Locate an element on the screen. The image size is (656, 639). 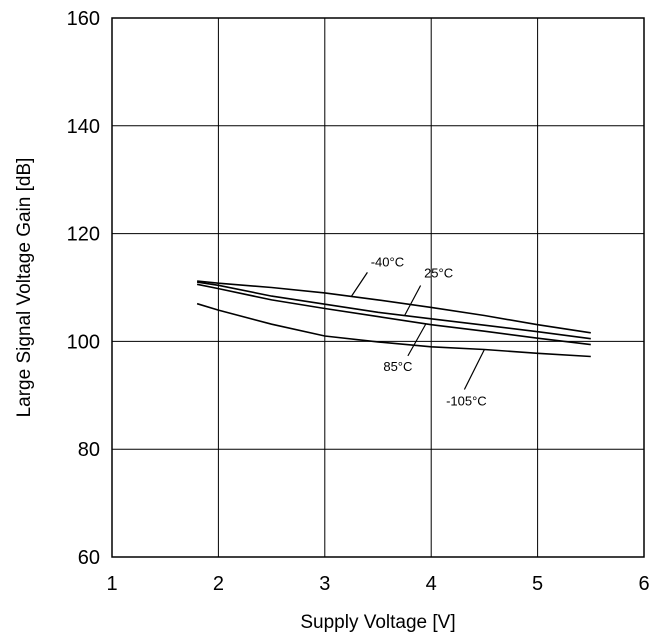
x-tick-label: 4 is located at coordinates (431, 584).